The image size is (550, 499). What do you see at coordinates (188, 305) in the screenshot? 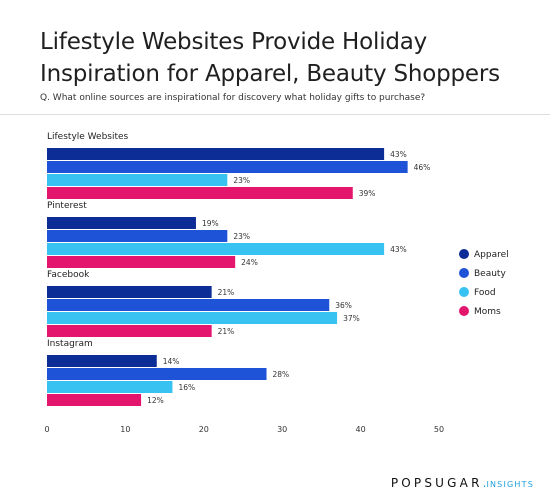
I see `bar-facebook-beauty` at bounding box center [188, 305].